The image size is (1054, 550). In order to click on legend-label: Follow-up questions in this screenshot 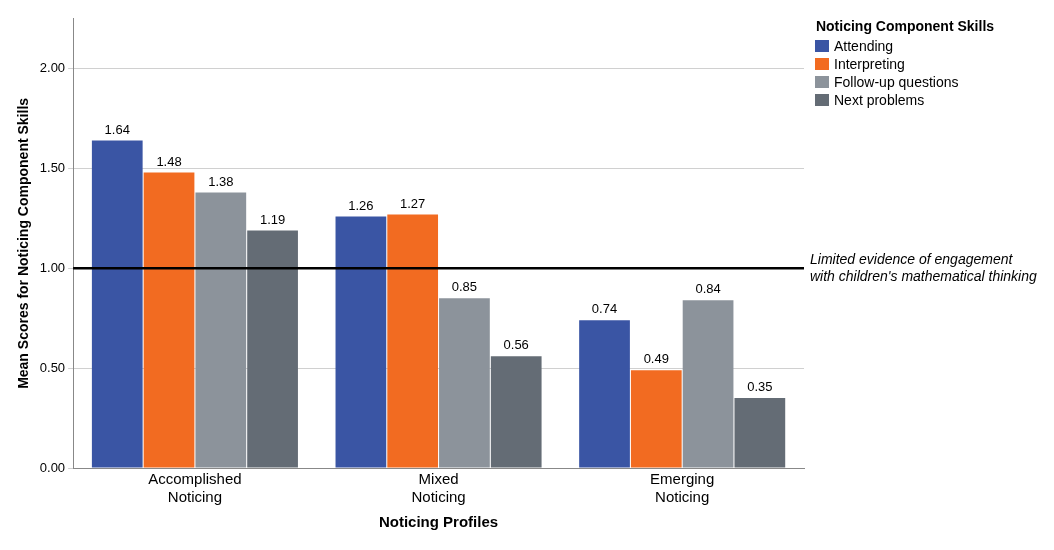, I will do `click(896, 82)`.